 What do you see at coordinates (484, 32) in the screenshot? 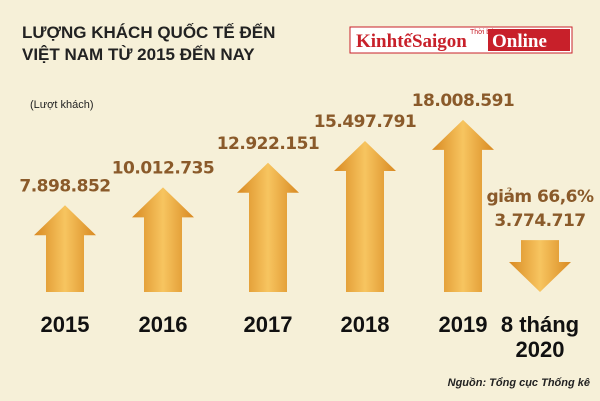
I see `logo-tag: Thời báo` at bounding box center [484, 32].